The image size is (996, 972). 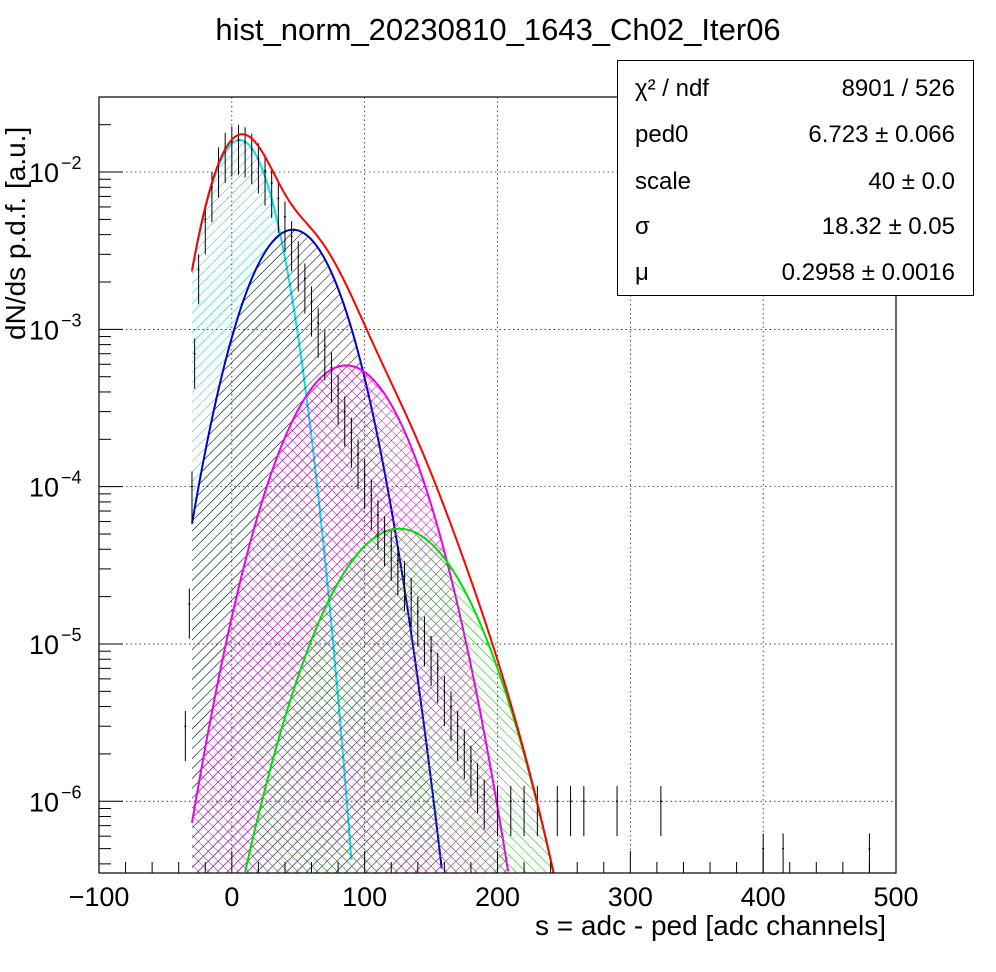 I want to click on x-tick-label: 500, so click(x=895, y=897).